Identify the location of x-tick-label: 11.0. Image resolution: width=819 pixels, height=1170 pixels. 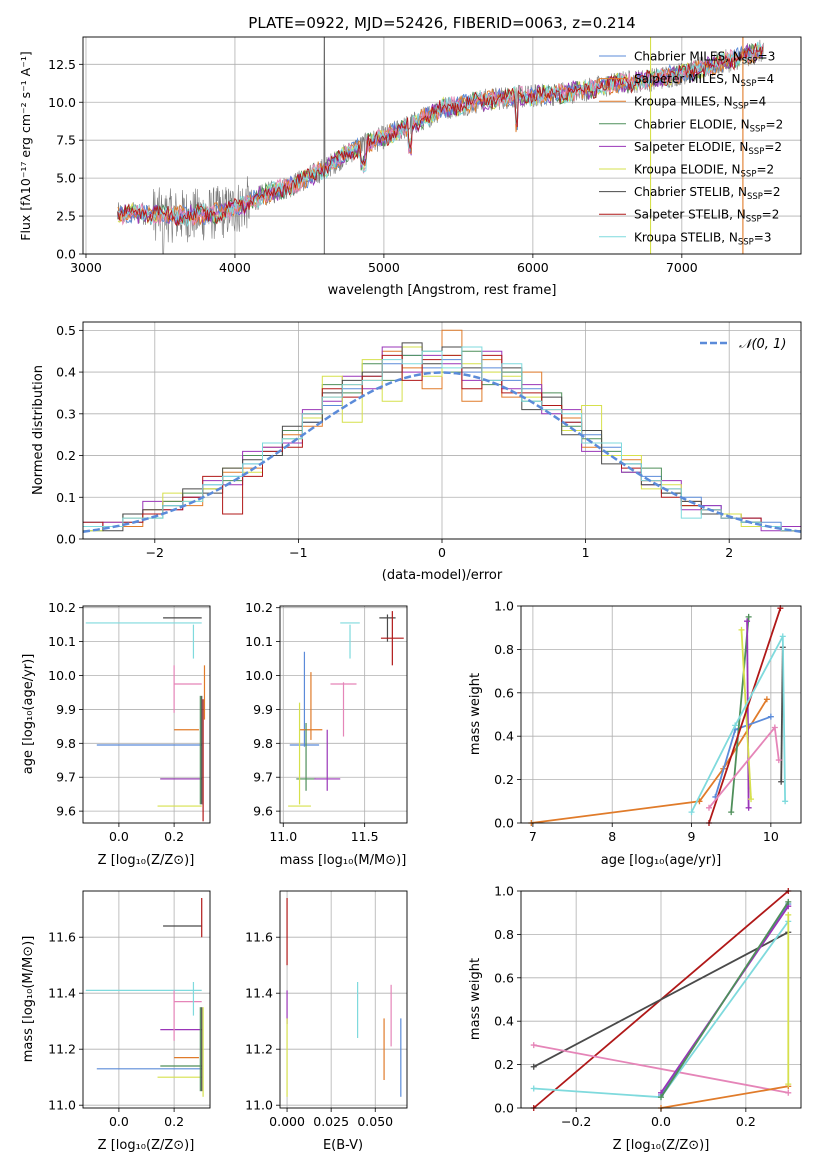
(283, 836).